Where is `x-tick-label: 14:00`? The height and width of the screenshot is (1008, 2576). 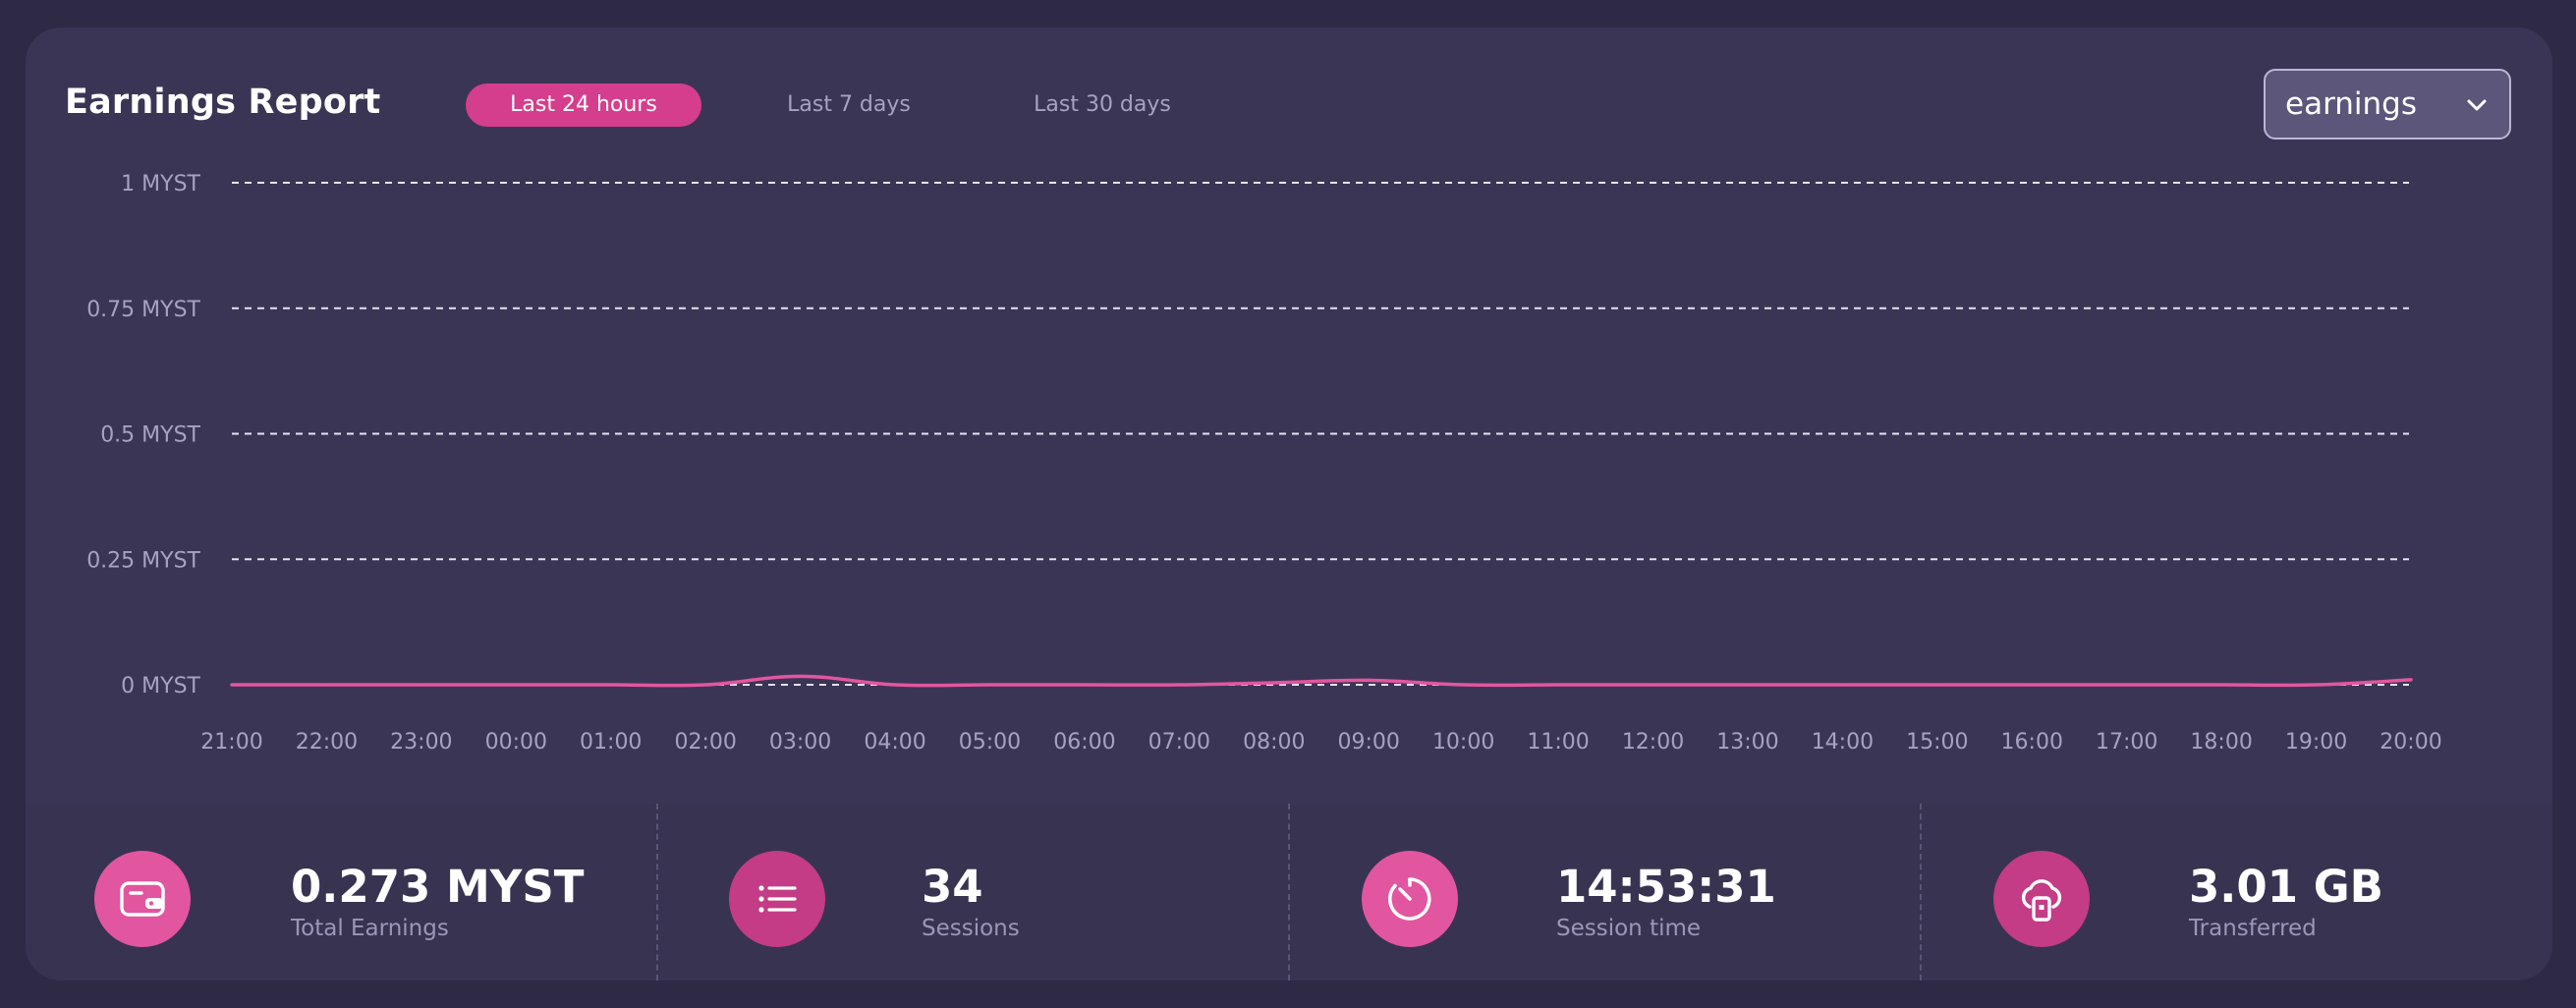
x-tick-label: 14:00 is located at coordinates (1843, 742).